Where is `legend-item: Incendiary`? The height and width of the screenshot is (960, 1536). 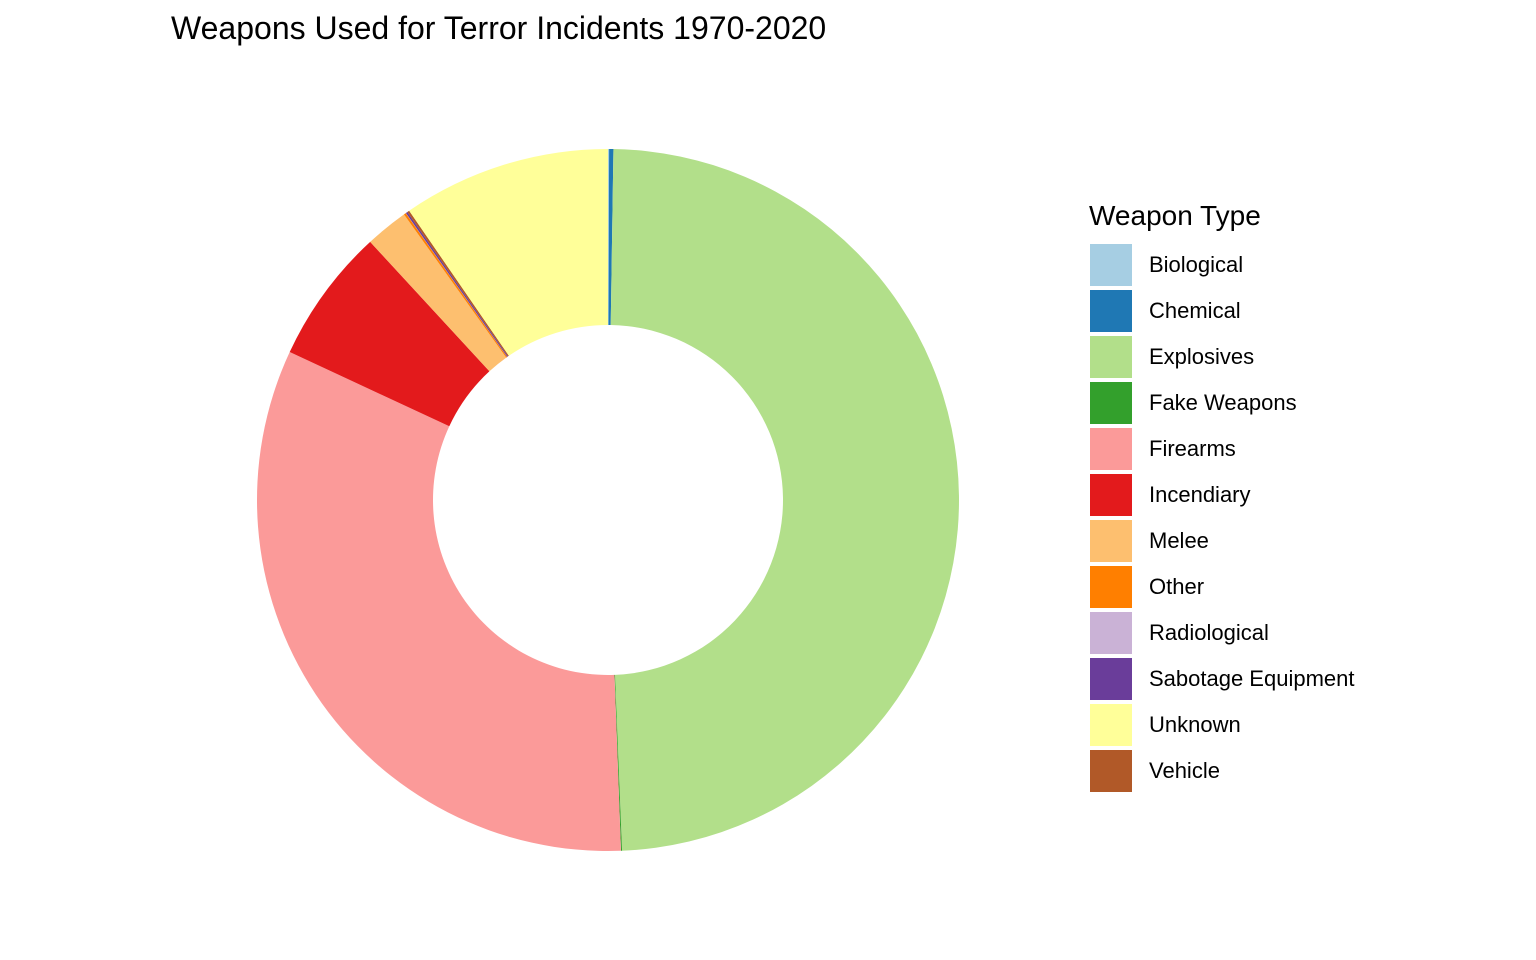 legend-item: Incendiary is located at coordinates (1222, 495).